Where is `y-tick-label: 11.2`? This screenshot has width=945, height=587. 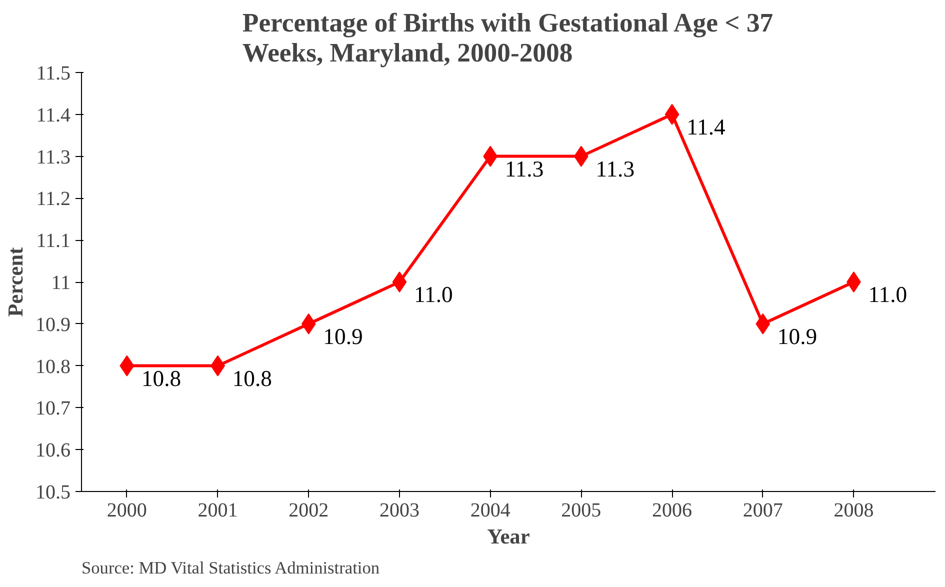
y-tick-label: 11.2 is located at coordinates (53, 199).